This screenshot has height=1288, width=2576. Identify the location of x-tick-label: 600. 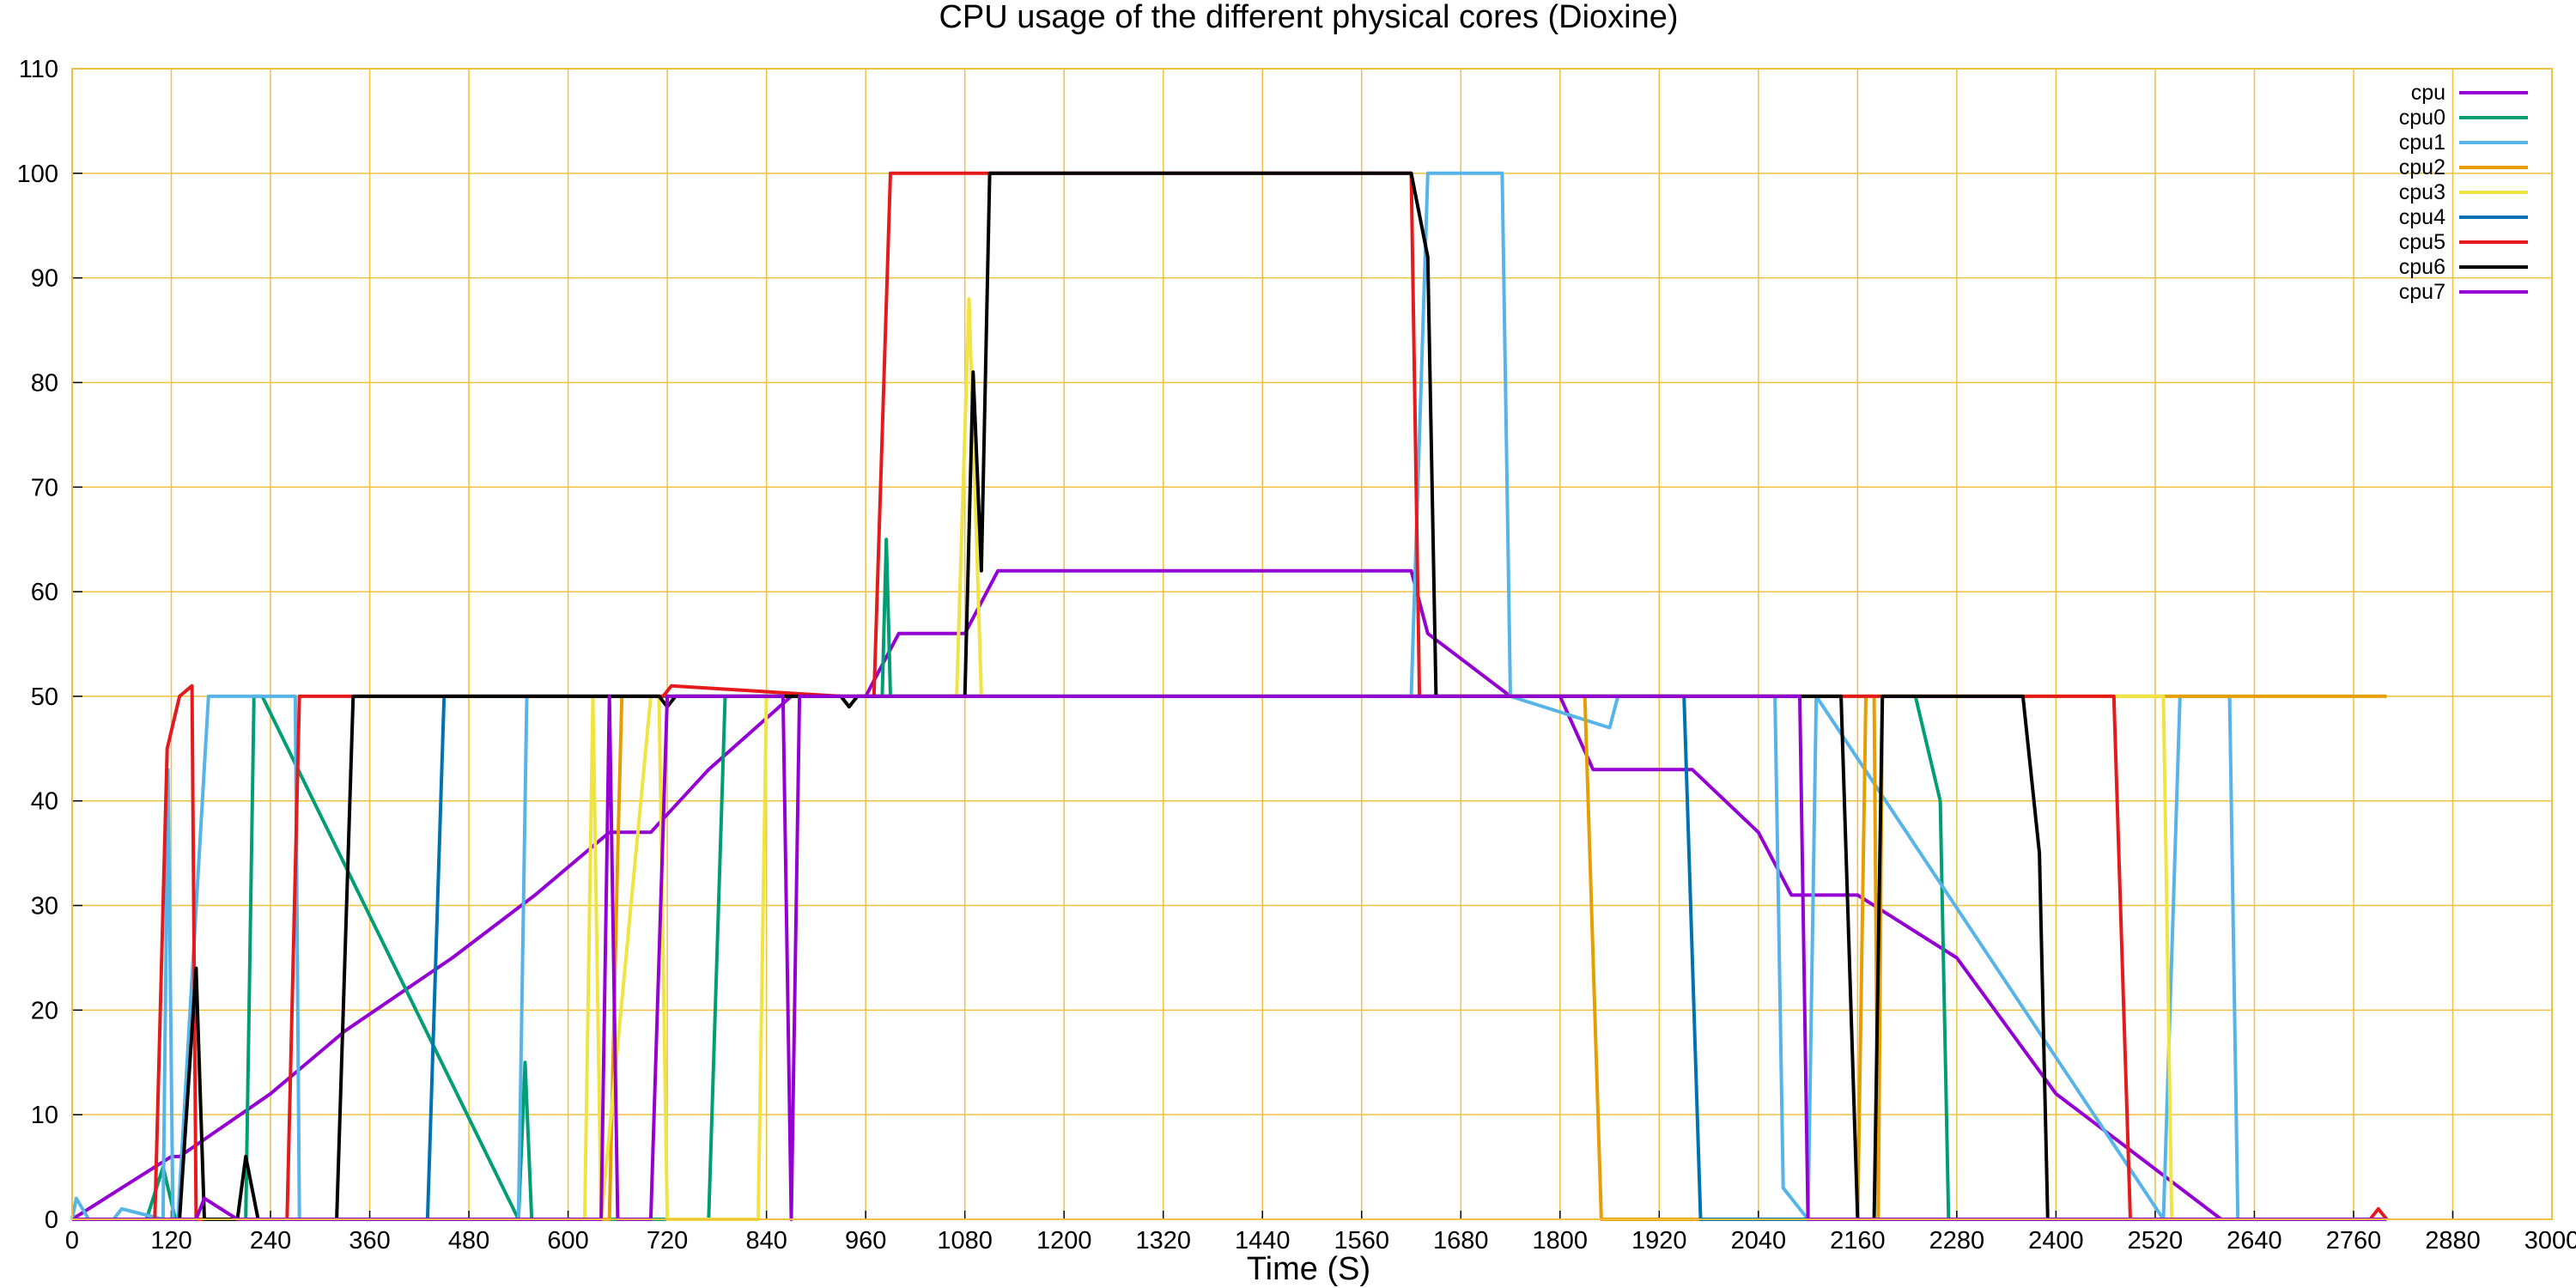
(567, 1241).